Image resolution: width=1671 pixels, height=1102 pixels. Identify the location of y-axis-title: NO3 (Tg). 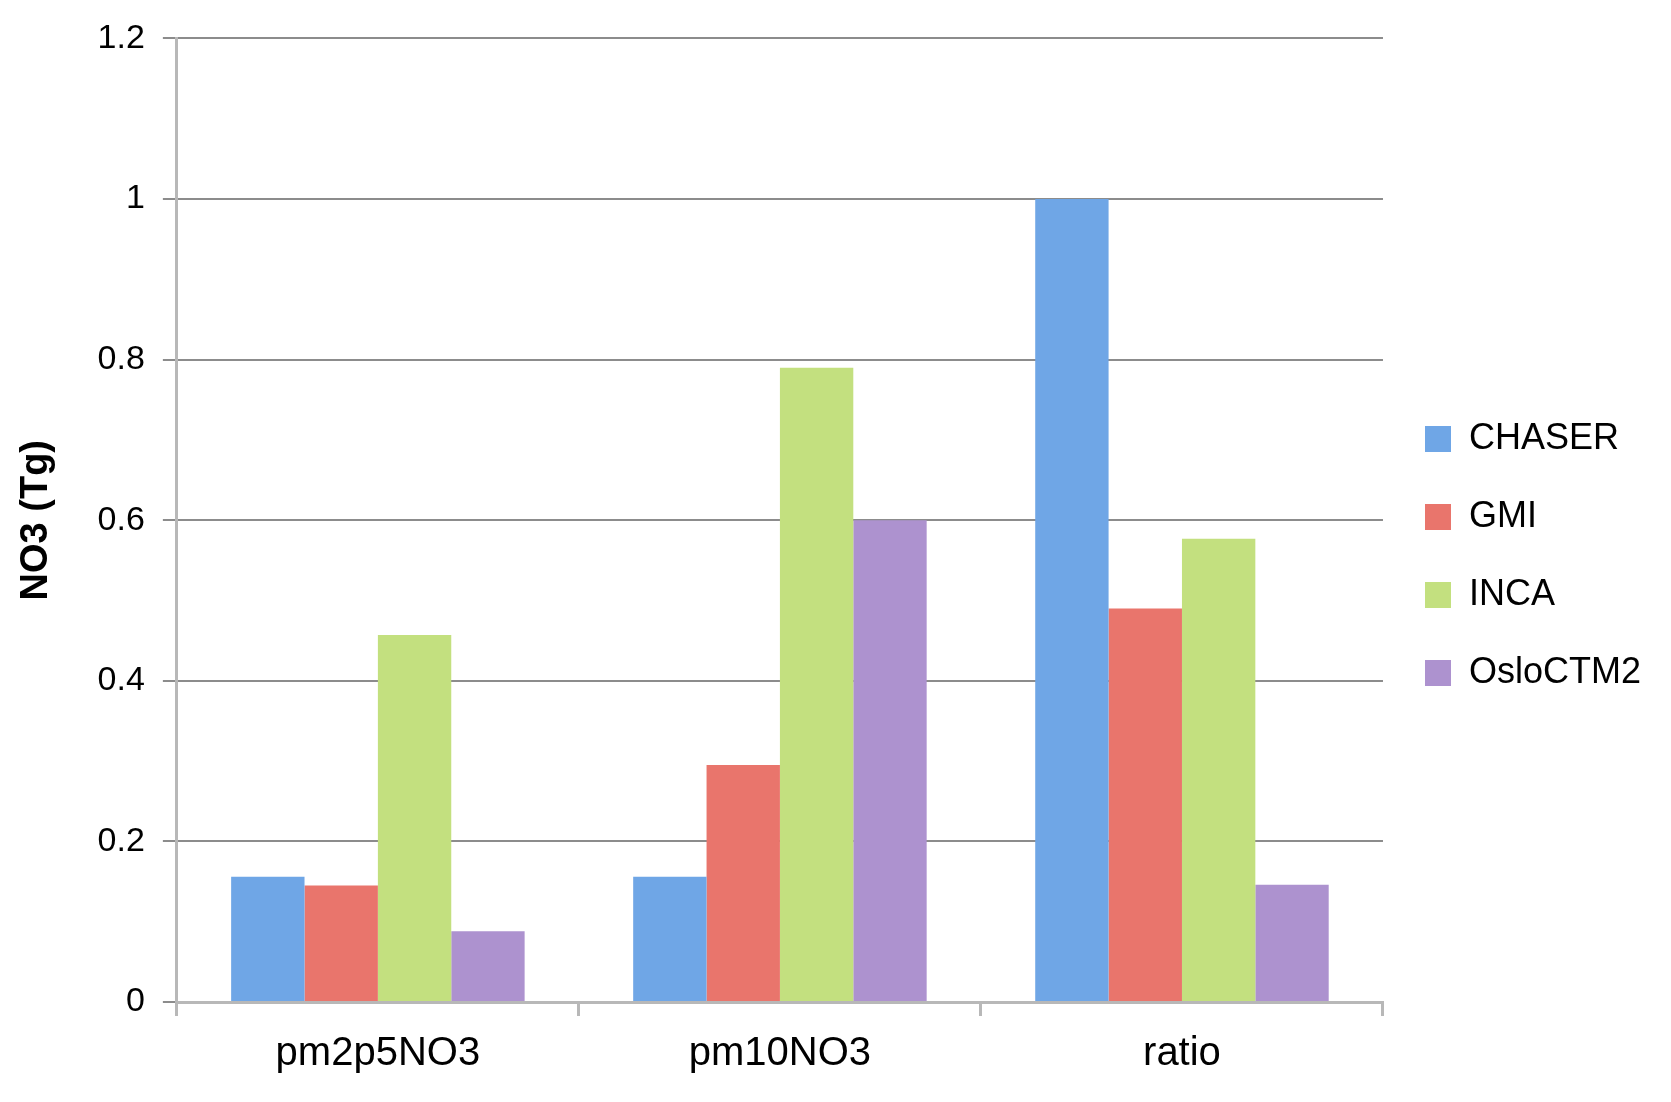
(34, 520).